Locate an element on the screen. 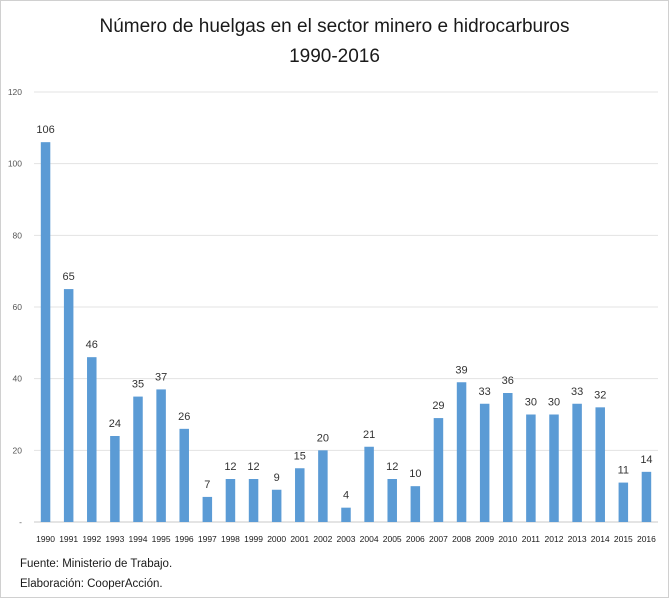  x-tick-label: 2013 is located at coordinates (577, 539).